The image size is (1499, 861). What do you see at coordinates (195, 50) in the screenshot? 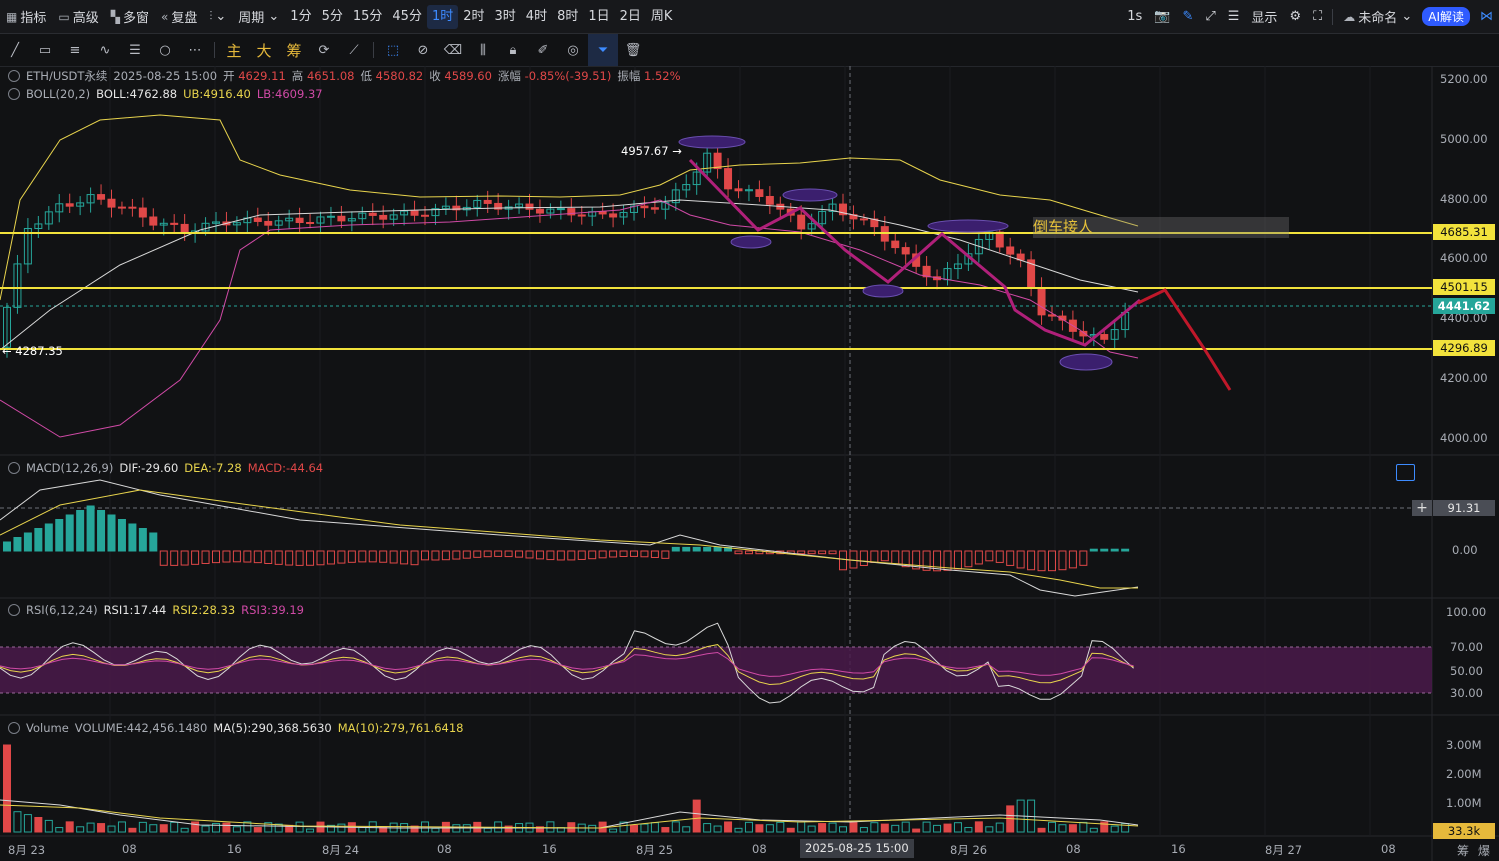
I see `more-tools-icon: ⋯` at bounding box center [195, 50].